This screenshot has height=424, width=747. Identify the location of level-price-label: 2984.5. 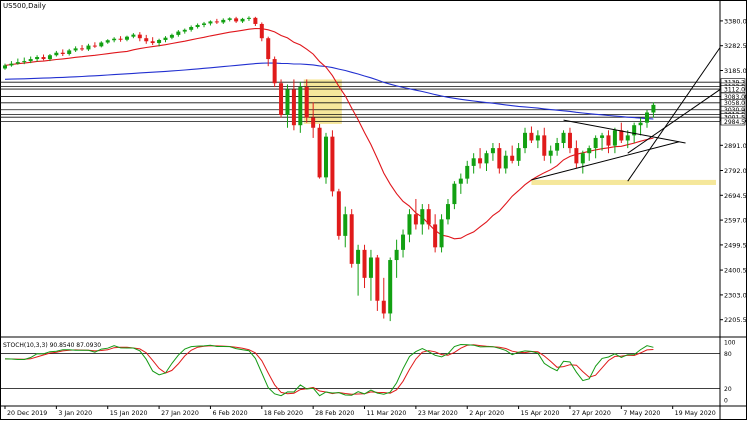
(734, 122).